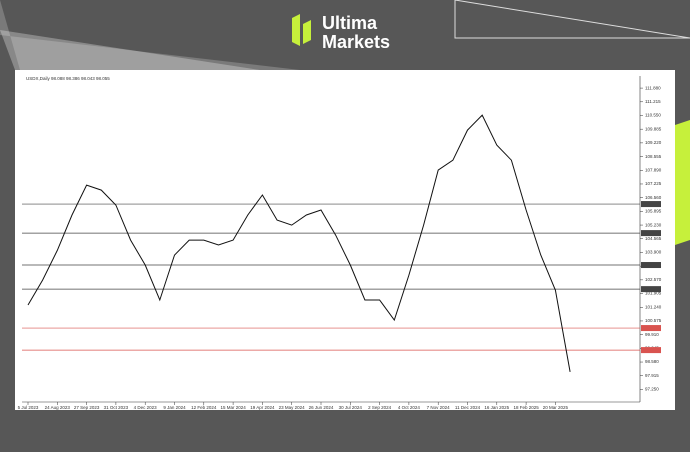 This screenshot has width=690, height=452. What do you see at coordinates (652, 375) in the screenshot?
I see `y-tick-label: 97.915` at bounding box center [652, 375].